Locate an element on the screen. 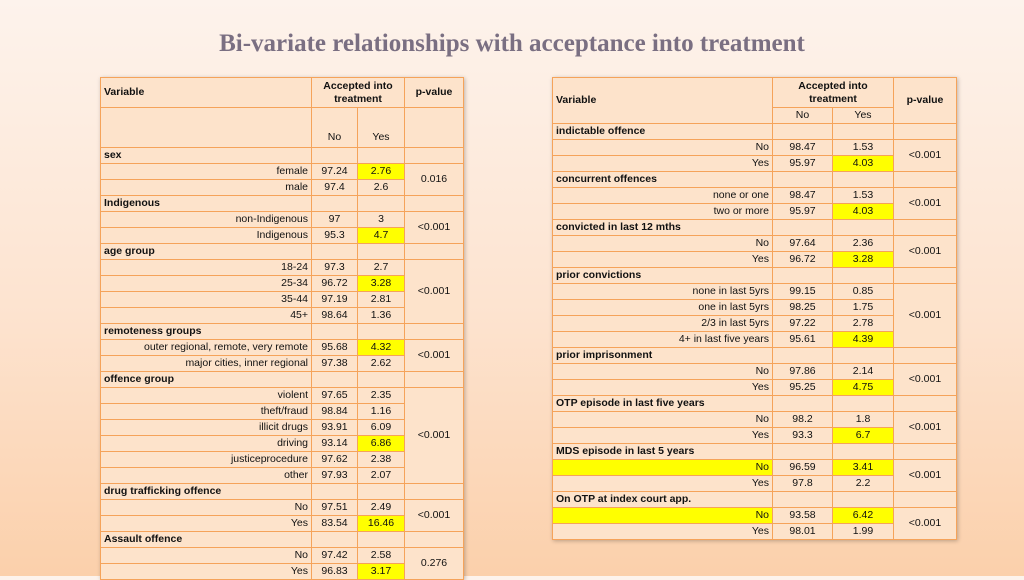 This screenshot has height=580, width=1024. value-no: 93.14 is located at coordinates (334, 443).